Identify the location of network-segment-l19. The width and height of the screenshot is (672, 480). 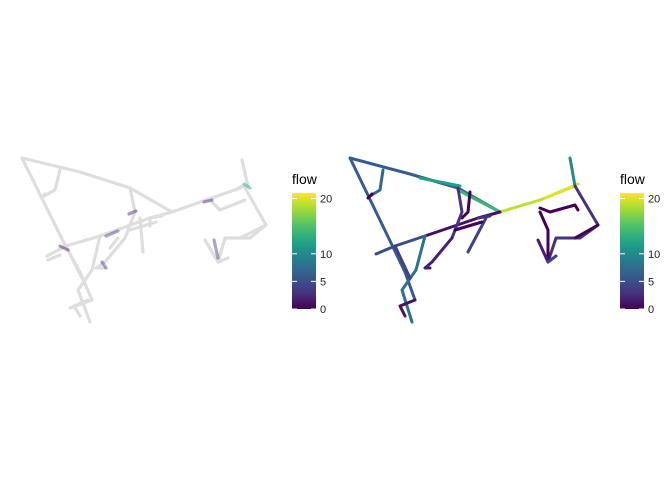
(211, 251).